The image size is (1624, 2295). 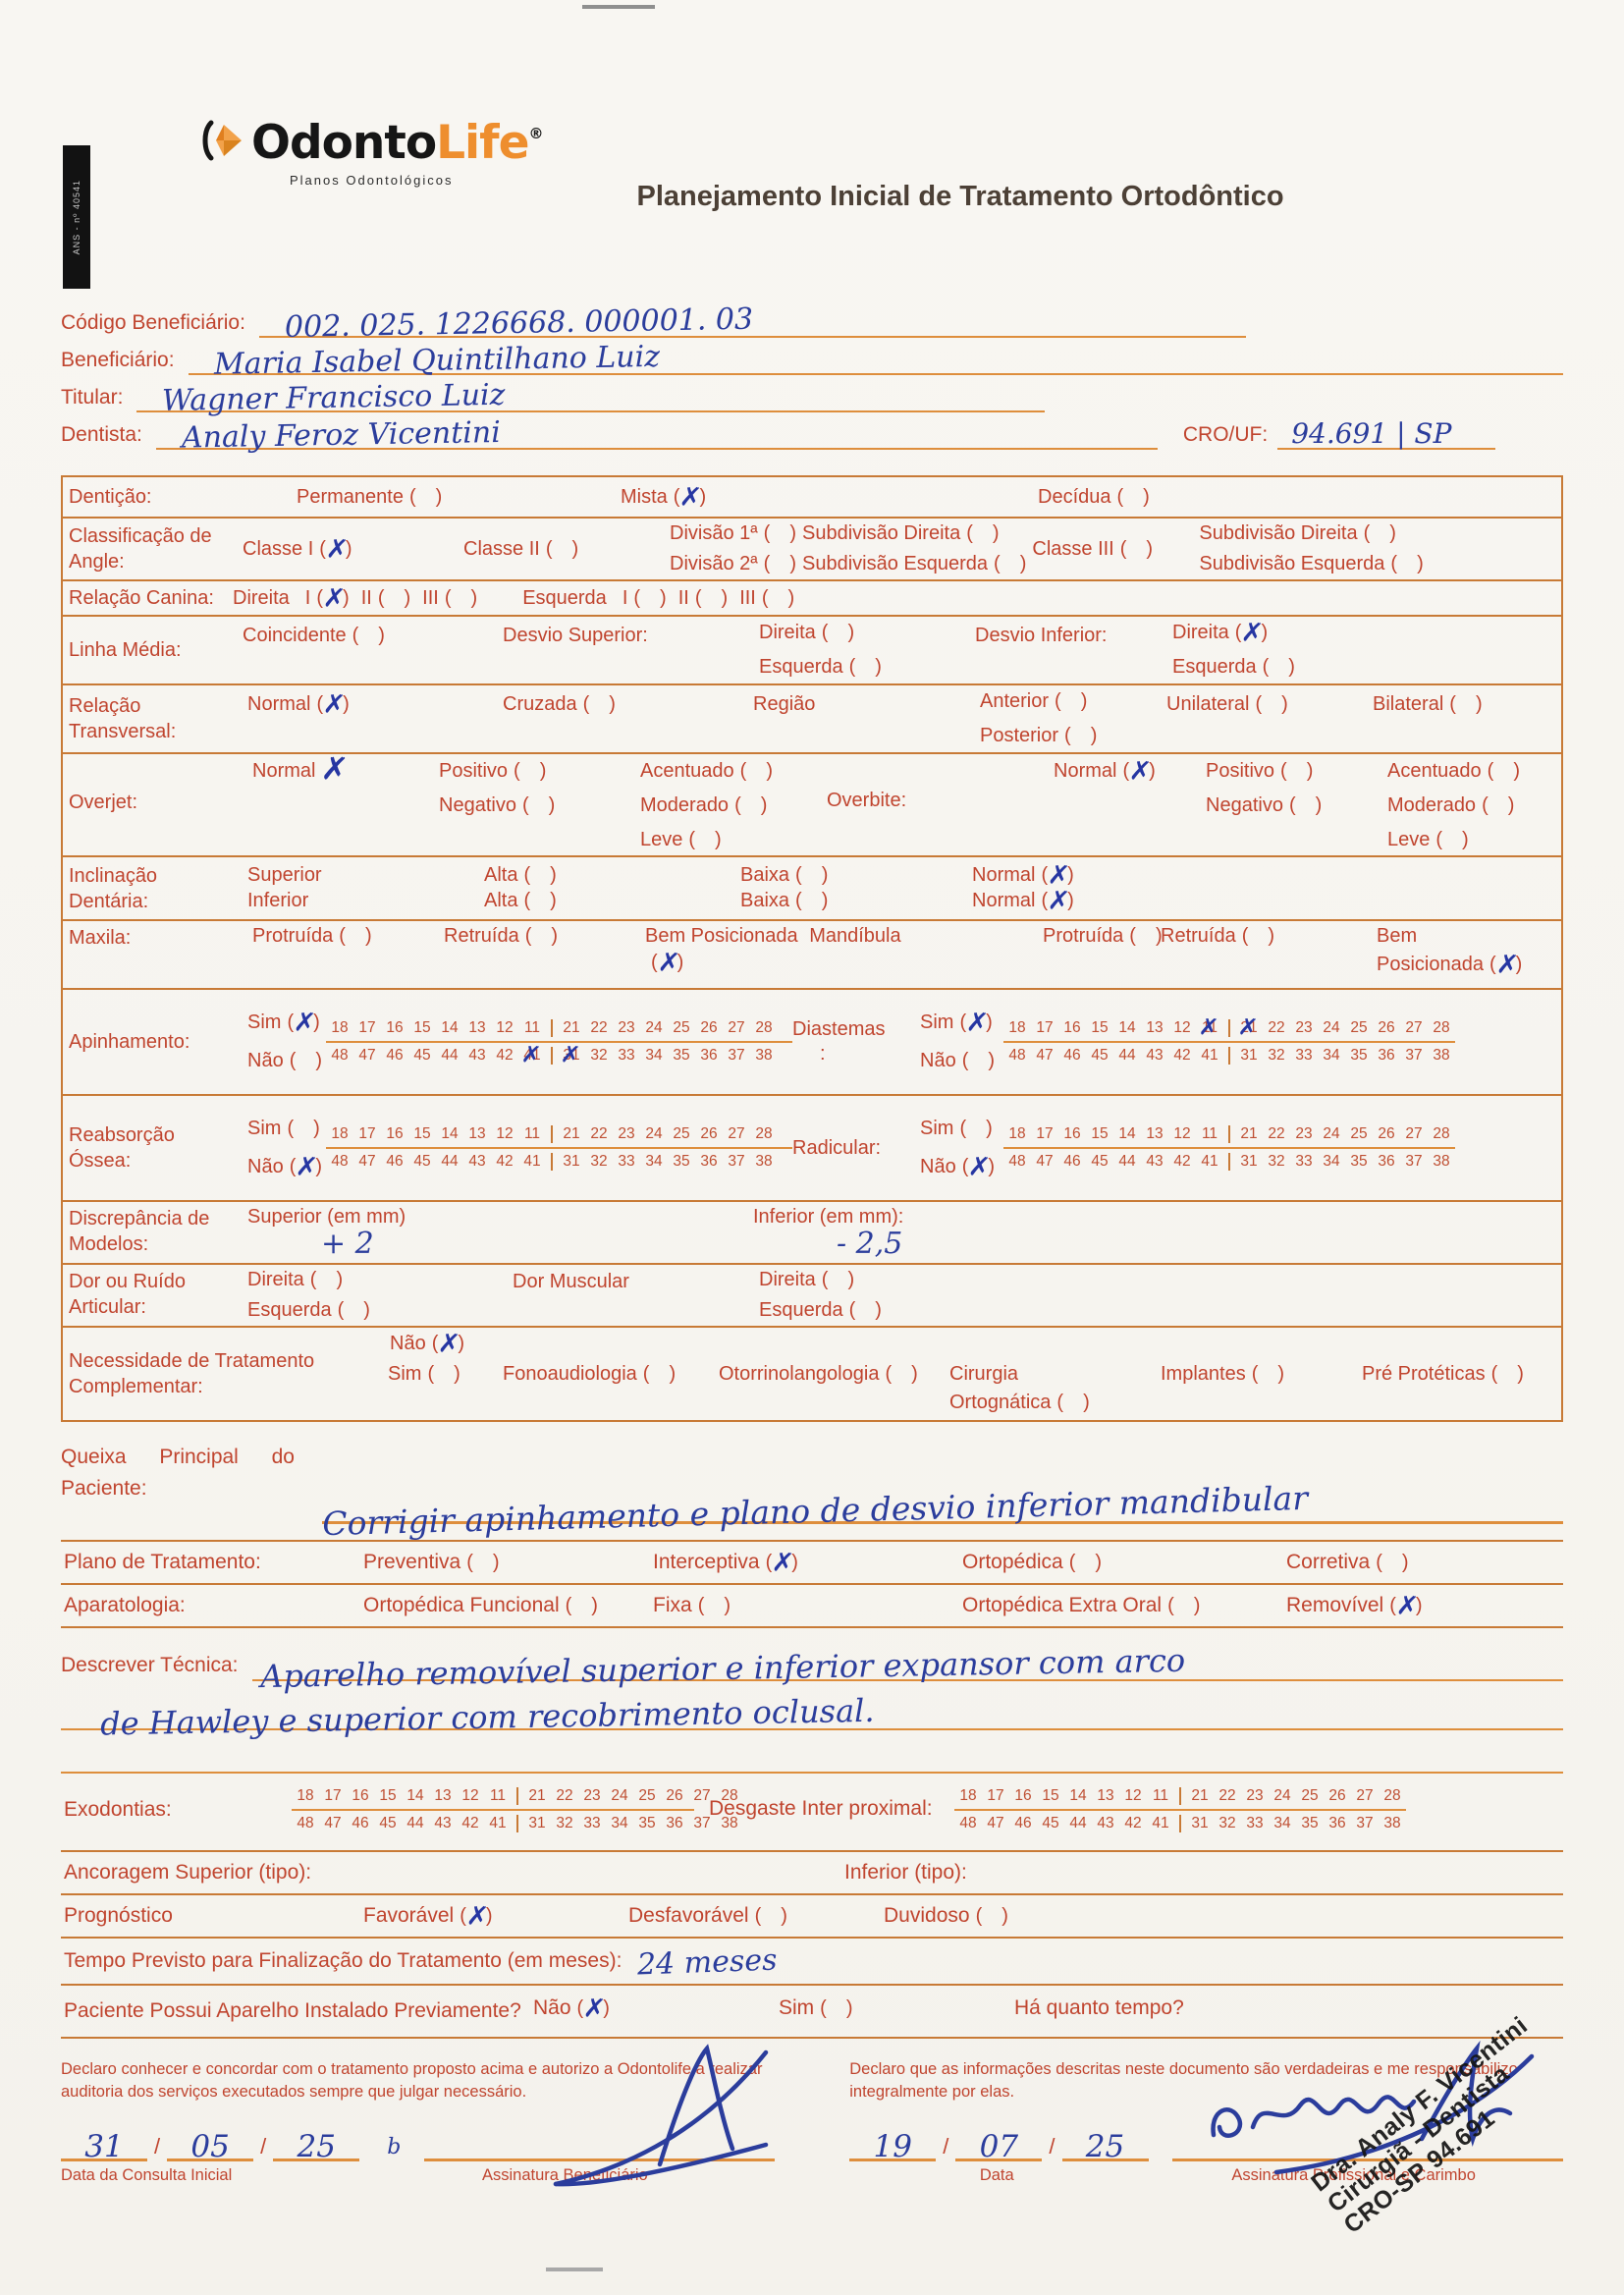 What do you see at coordinates (564, 1822) in the screenshot?
I see `tooth-32: 32` at bounding box center [564, 1822].